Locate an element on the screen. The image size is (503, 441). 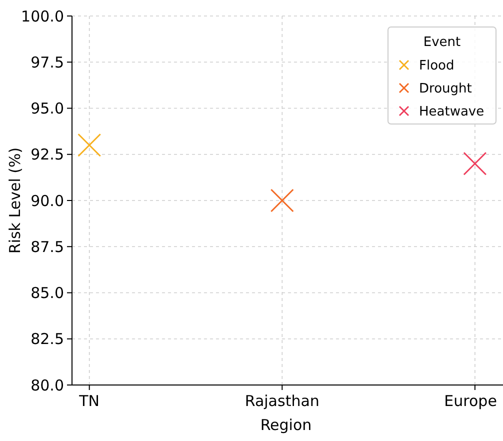
y-tick-label: 87.5 is located at coordinates (47, 247).